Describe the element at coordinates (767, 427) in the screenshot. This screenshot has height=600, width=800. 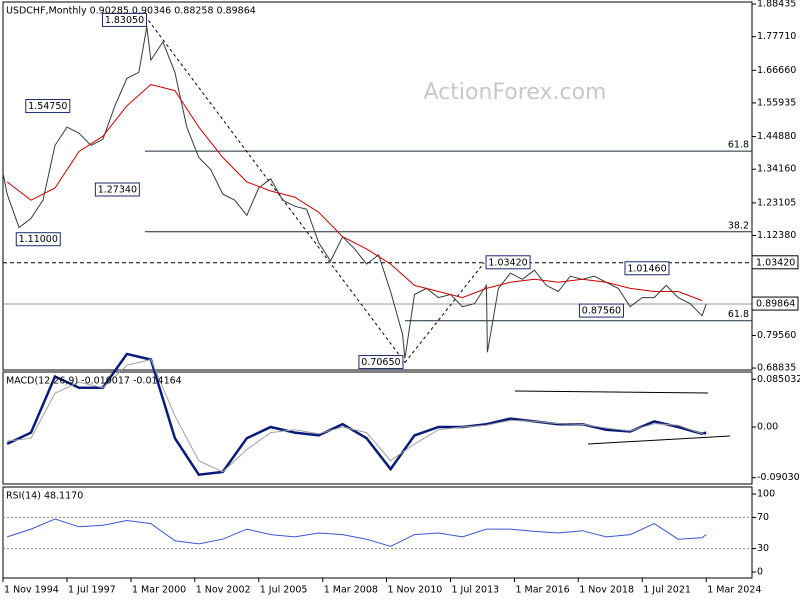
I see `y-tick-label: 0.00` at that location.